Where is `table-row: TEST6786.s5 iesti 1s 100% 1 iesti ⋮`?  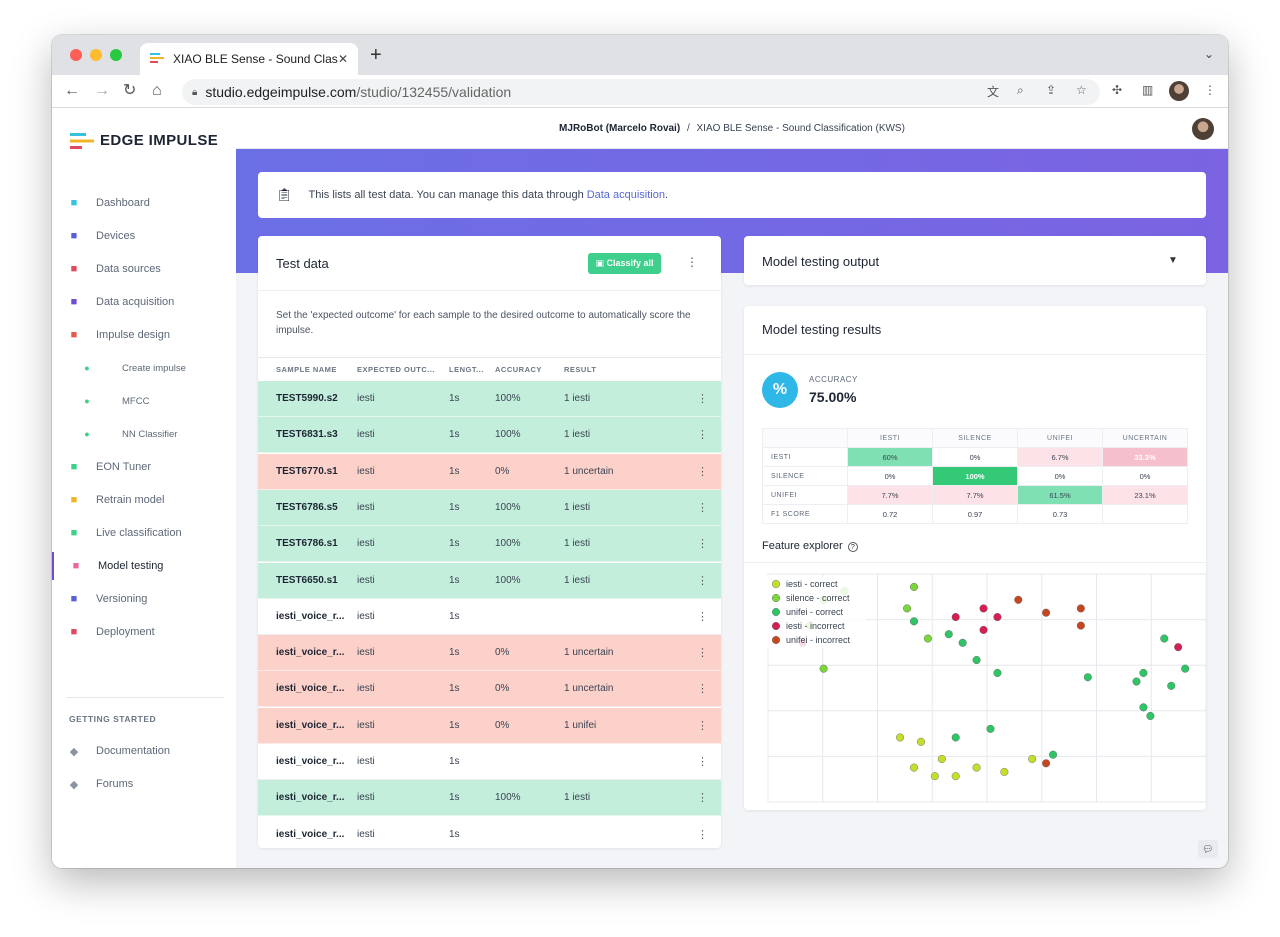
table-row: TEST6786.s5 iesti 1s 100% 1 iesti ⋮ is located at coordinates (489, 507).